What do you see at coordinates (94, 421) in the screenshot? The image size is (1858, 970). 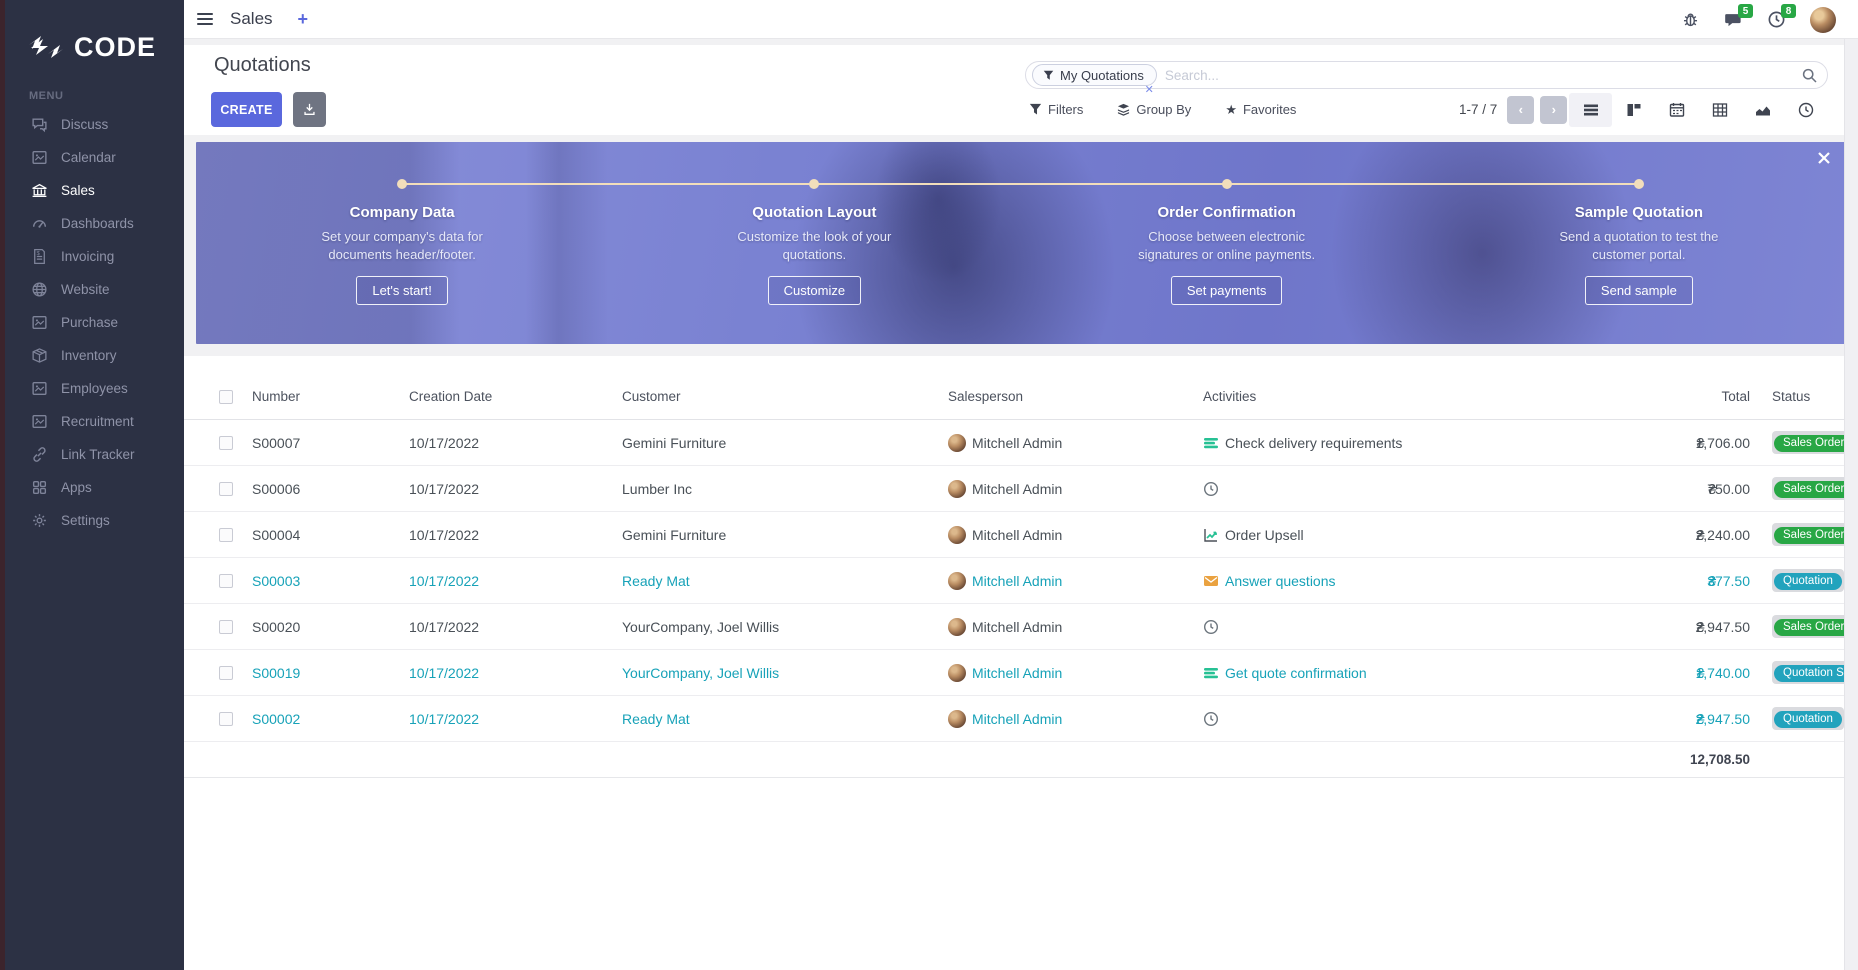 I see `sidebar-item-recruitment: Recruitment` at bounding box center [94, 421].